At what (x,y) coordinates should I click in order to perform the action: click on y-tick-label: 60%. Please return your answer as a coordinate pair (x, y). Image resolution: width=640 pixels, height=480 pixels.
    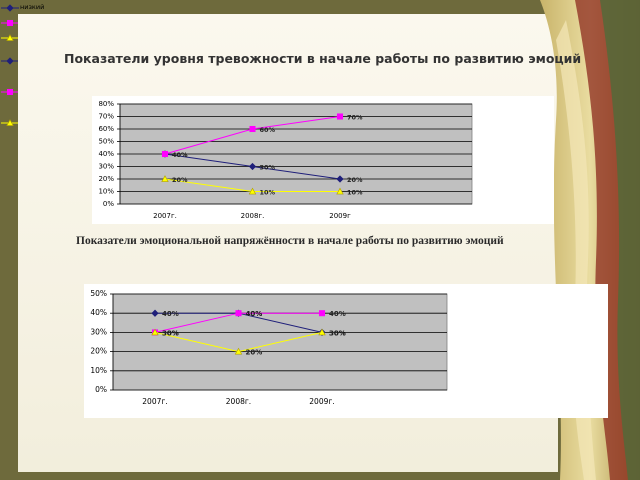
    Looking at the image, I should click on (106, 129).